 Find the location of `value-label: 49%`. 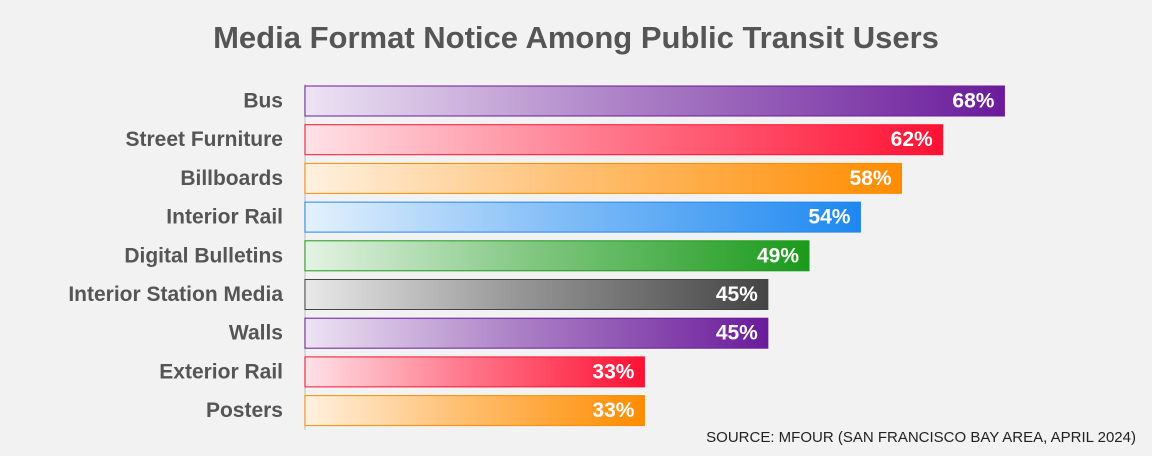

value-label: 49% is located at coordinates (778, 255).